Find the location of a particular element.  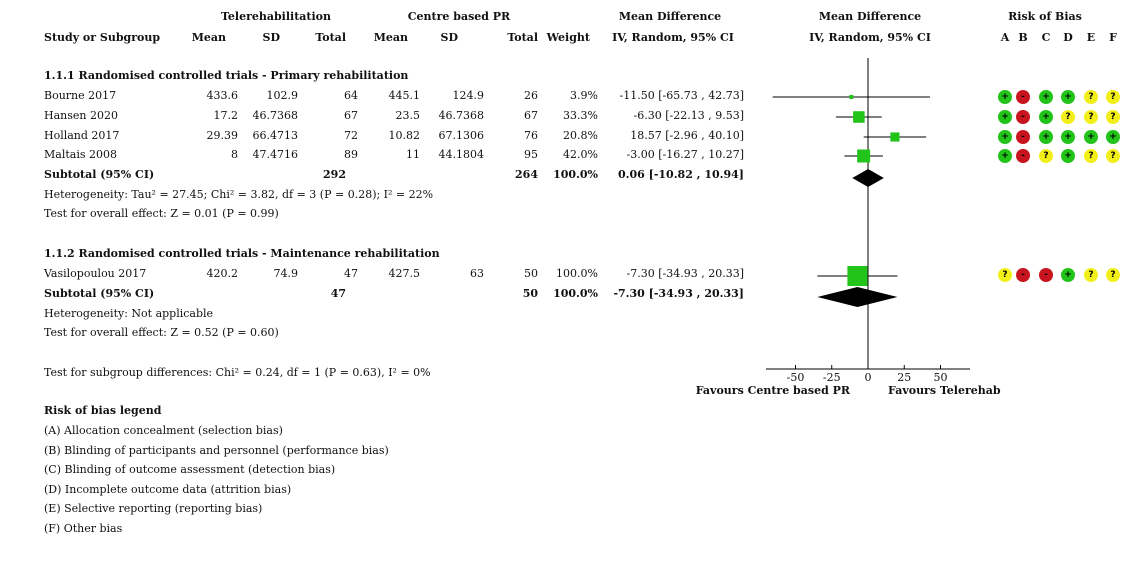

heterogeneity: Heterogeneity: Not applicable is located at coordinates (129, 313).